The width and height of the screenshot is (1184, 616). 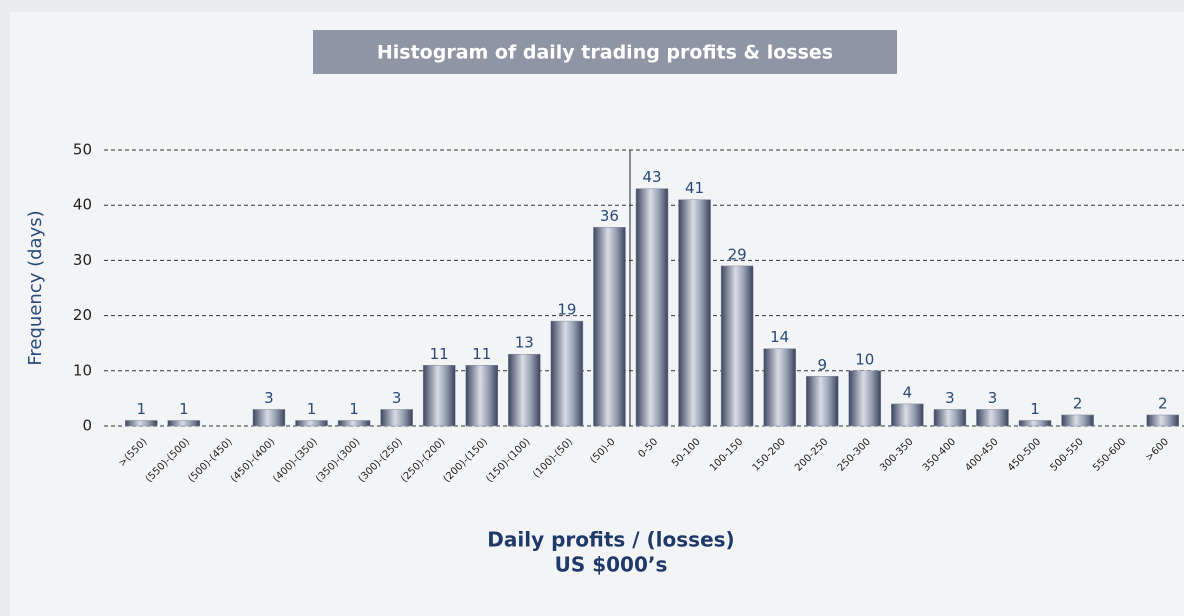 What do you see at coordinates (694, 188) in the screenshot?
I see `data-label: 41` at bounding box center [694, 188].